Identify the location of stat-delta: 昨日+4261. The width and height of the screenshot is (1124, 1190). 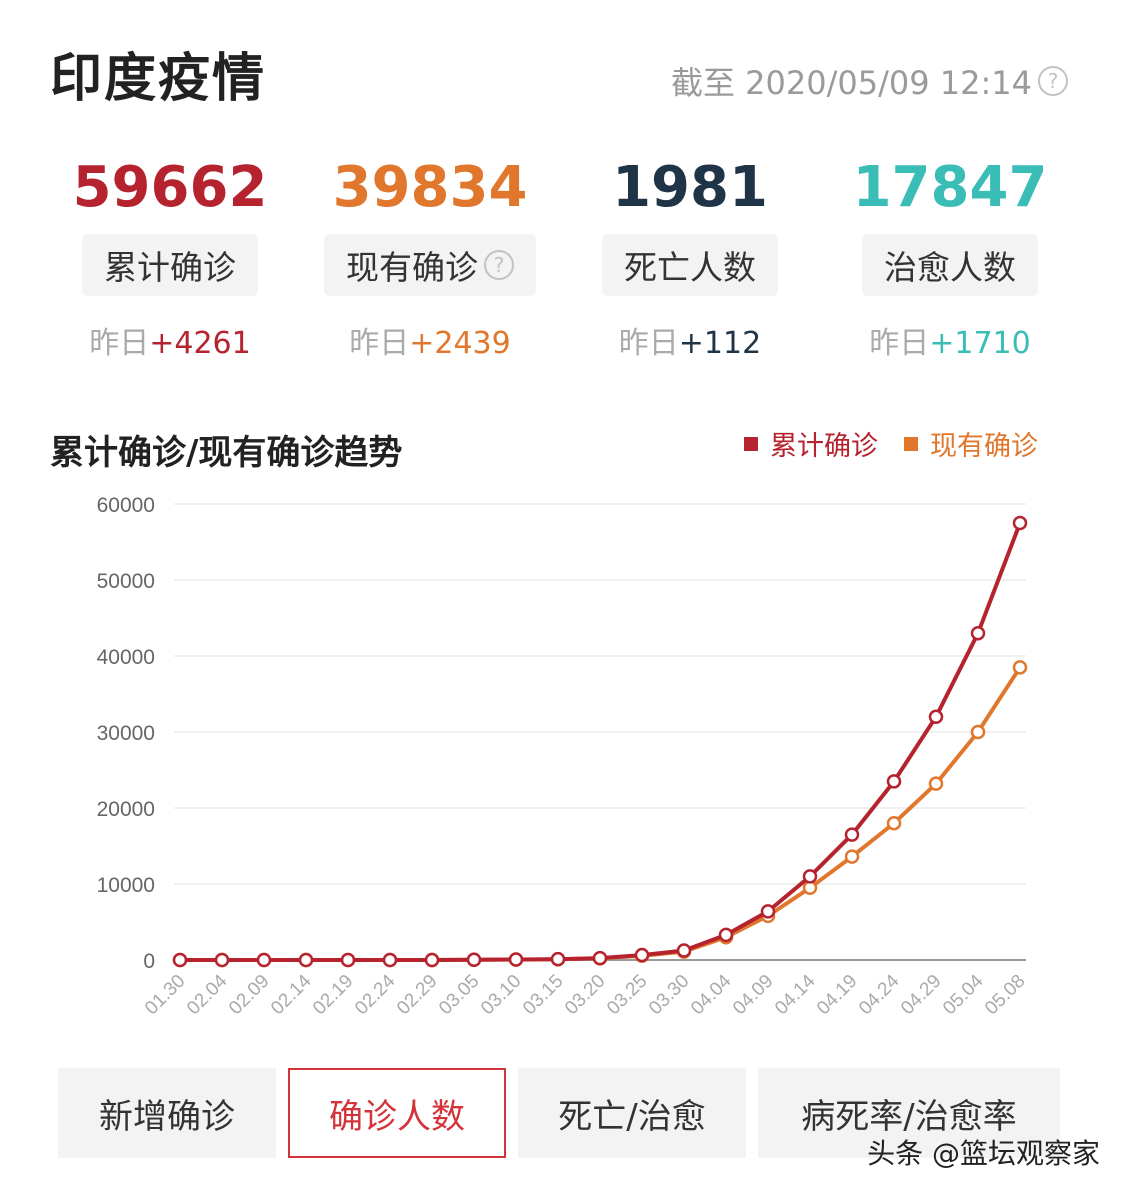
(170, 343).